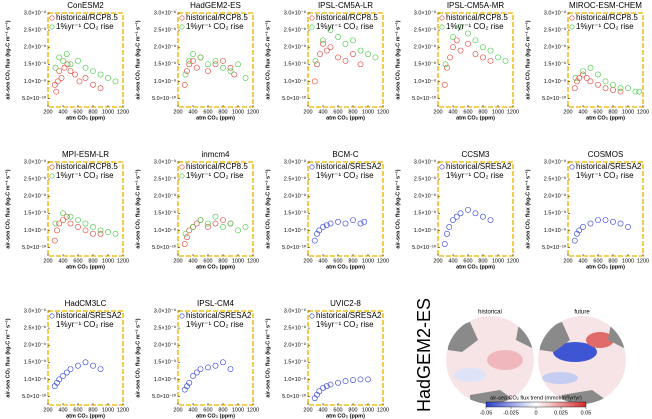  What do you see at coordinates (347, 17) in the screenshot?
I see `legend-label: historical/RCP8.5` at bounding box center [347, 17].